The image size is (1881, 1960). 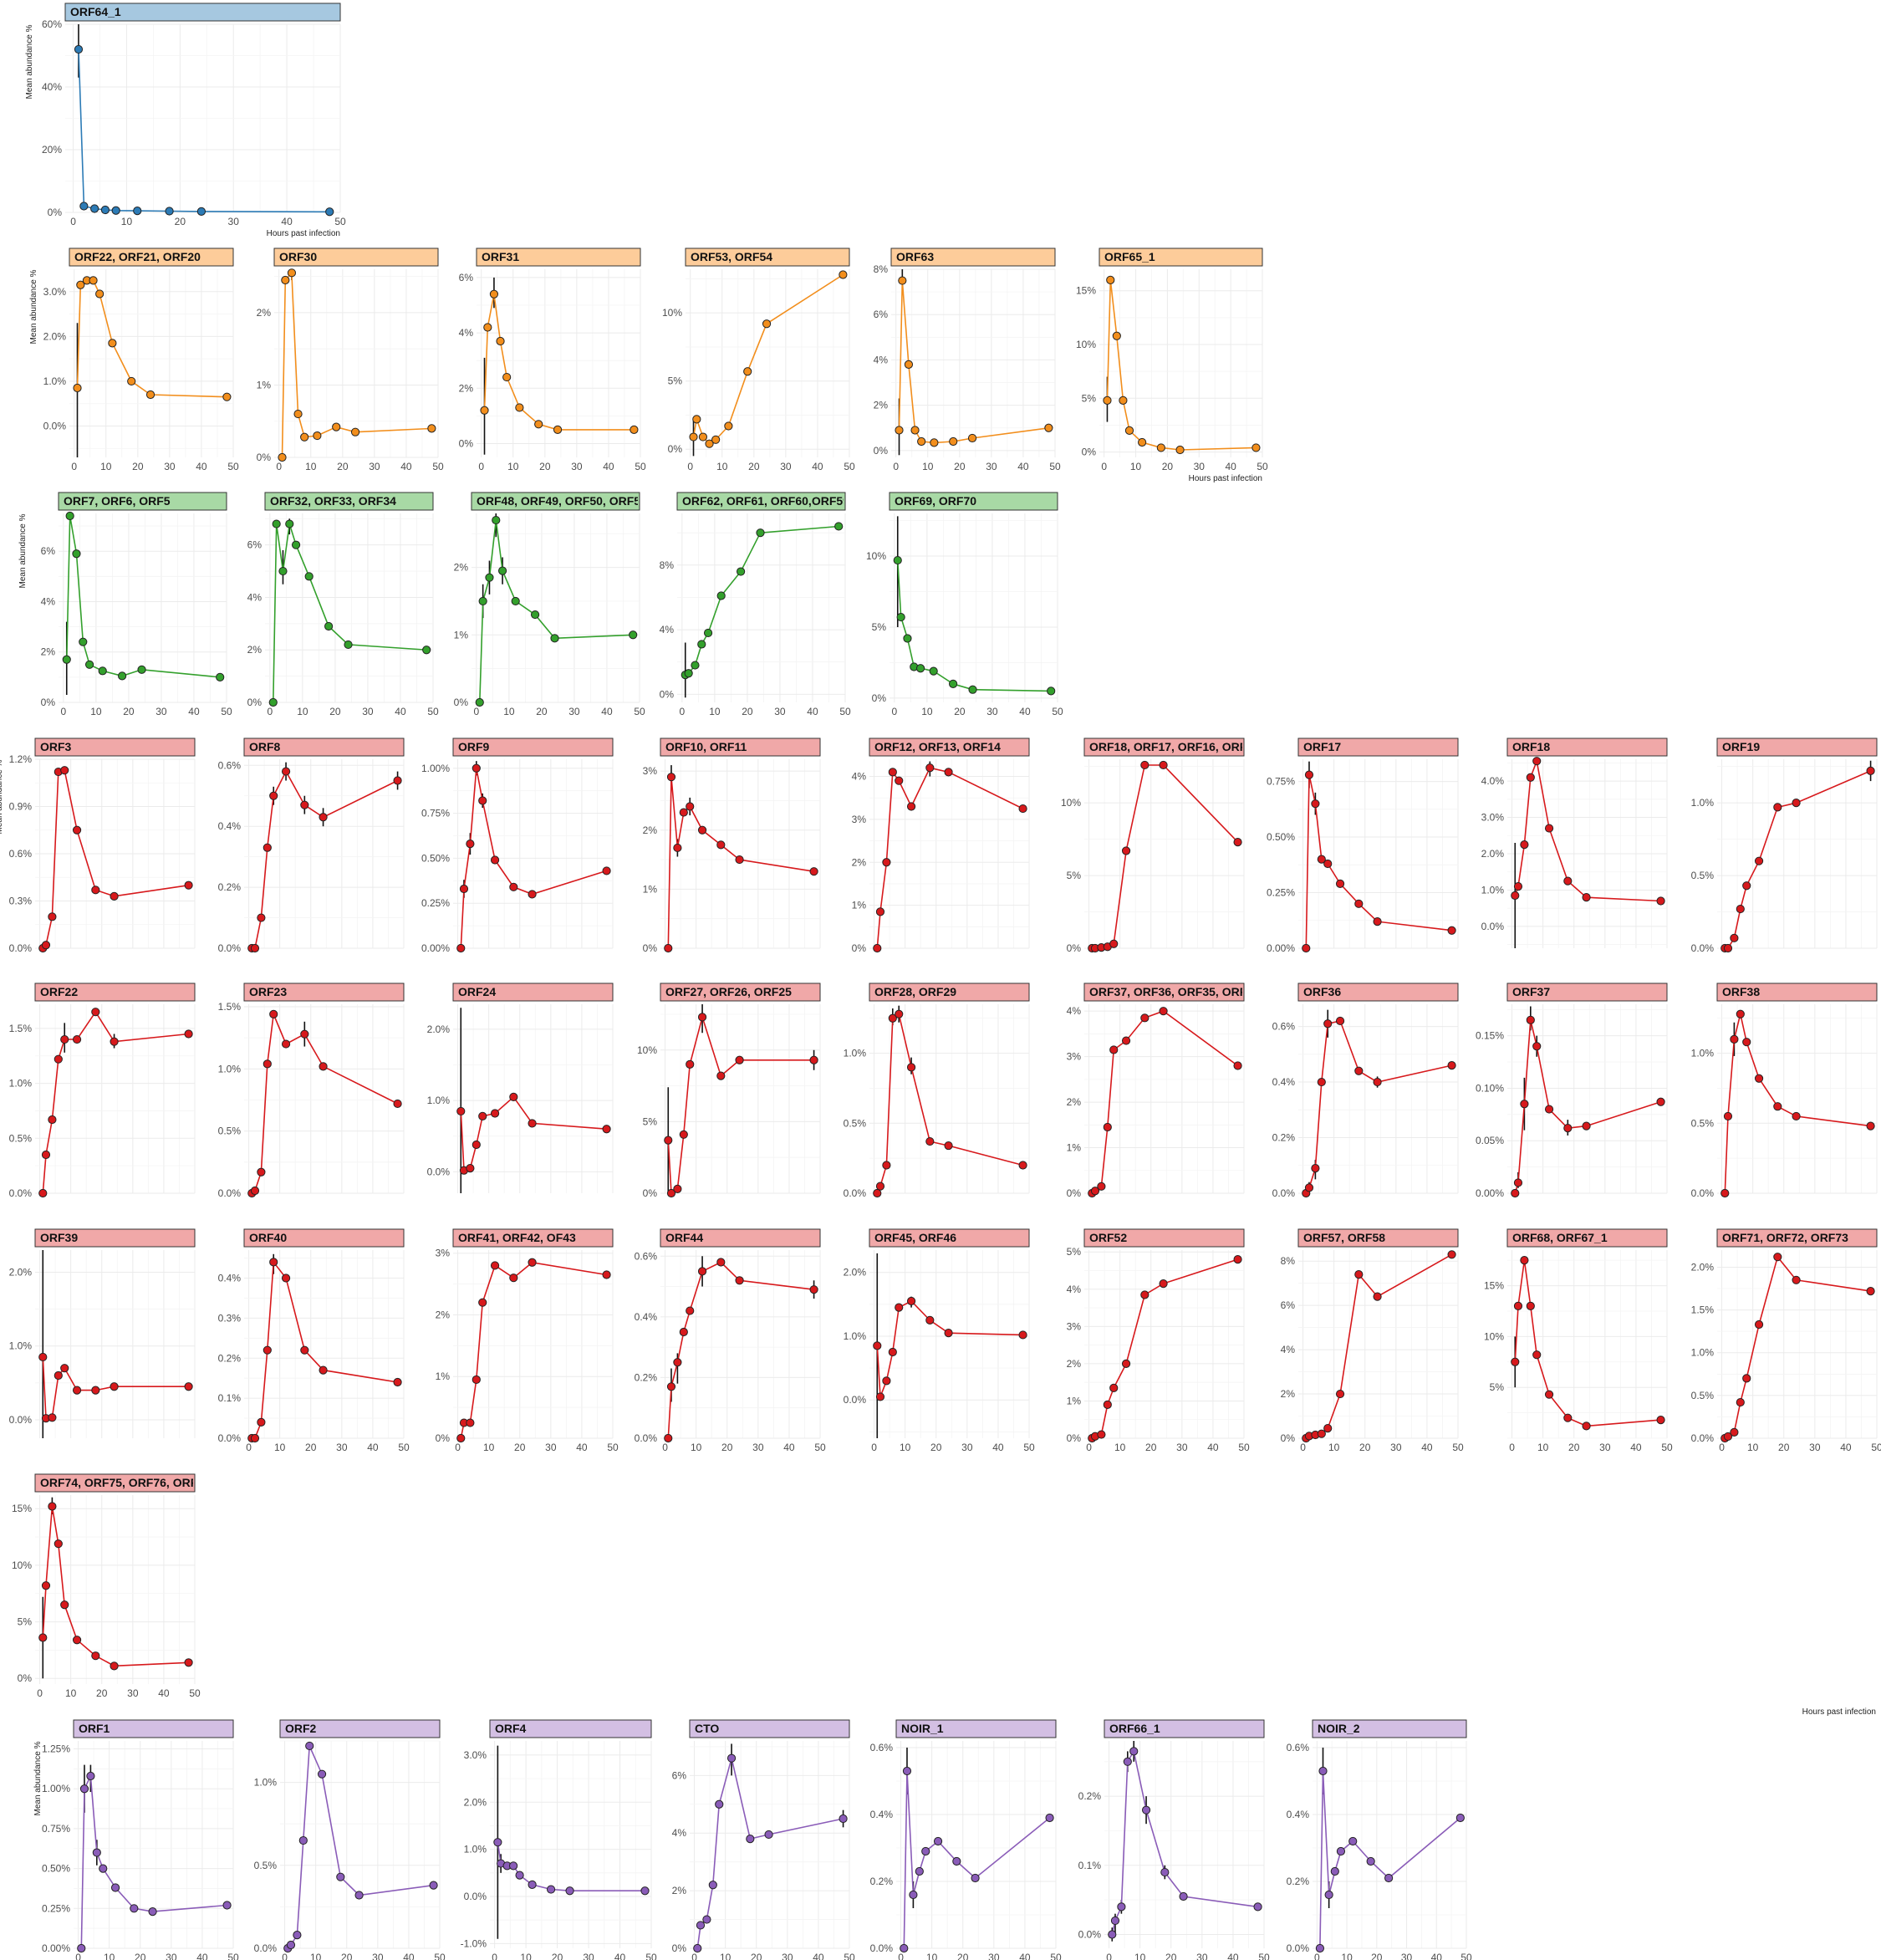 What do you see at coordinates (226, 711) in the screenshot?
I see `x-tick-label: 50` at bounding box center [226, 711].